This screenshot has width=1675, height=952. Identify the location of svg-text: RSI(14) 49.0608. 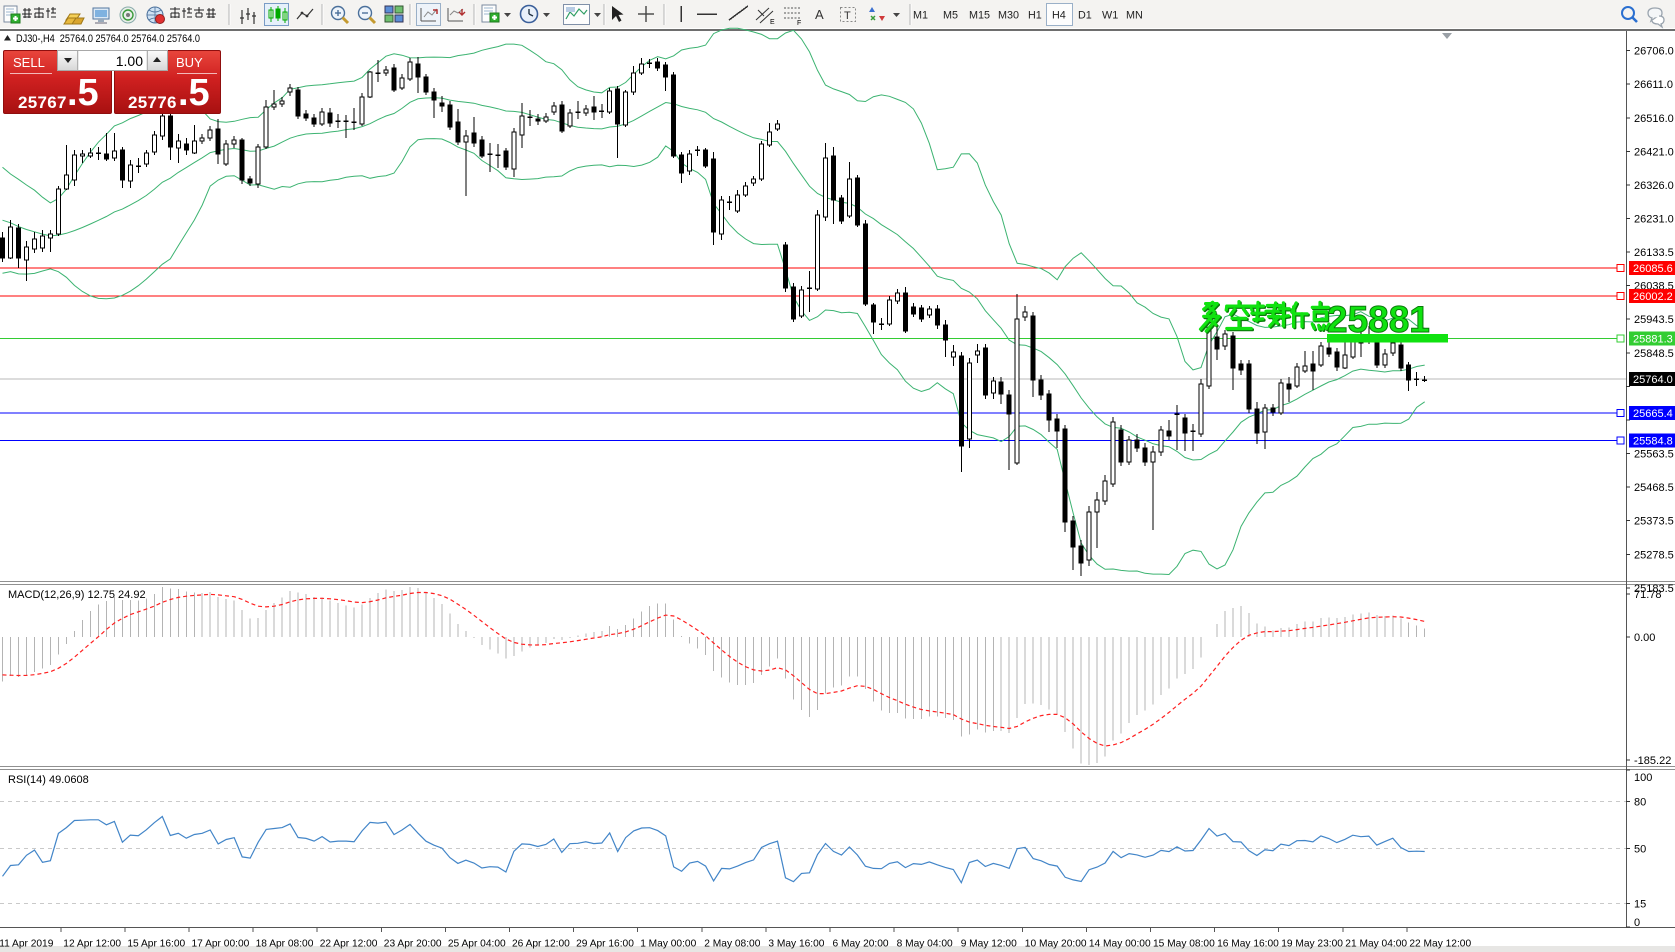
(48, 780).